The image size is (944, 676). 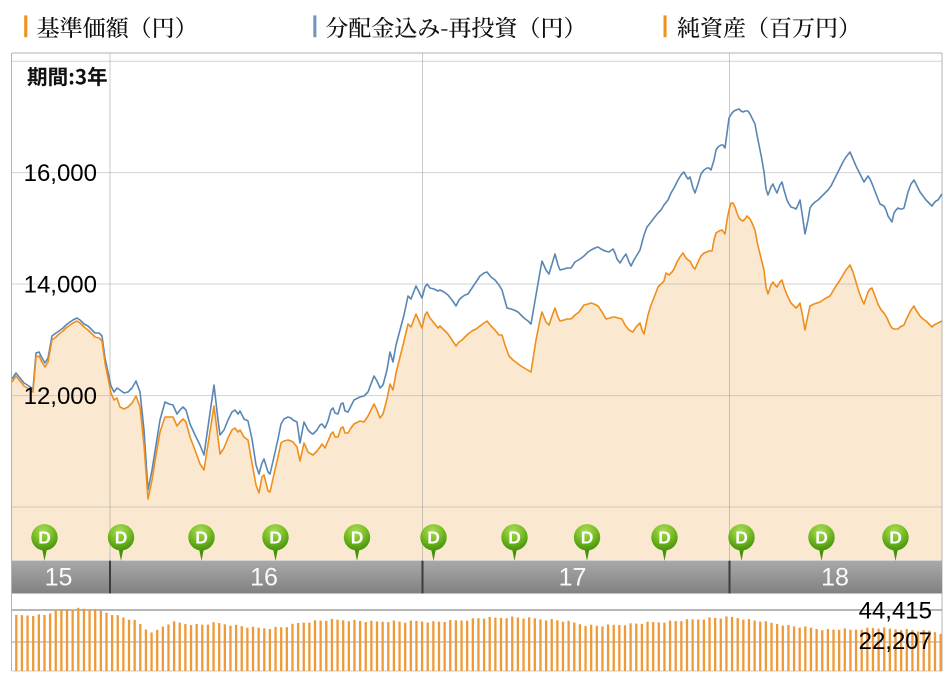 I want to click on svg-text: 16, so click(x=264, y=578).